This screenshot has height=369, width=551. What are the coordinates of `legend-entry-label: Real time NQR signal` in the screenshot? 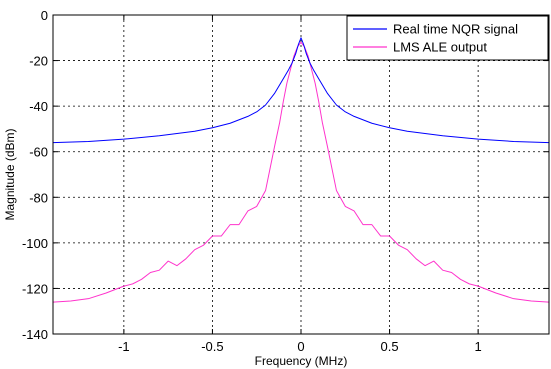 It's located at (455, 29).